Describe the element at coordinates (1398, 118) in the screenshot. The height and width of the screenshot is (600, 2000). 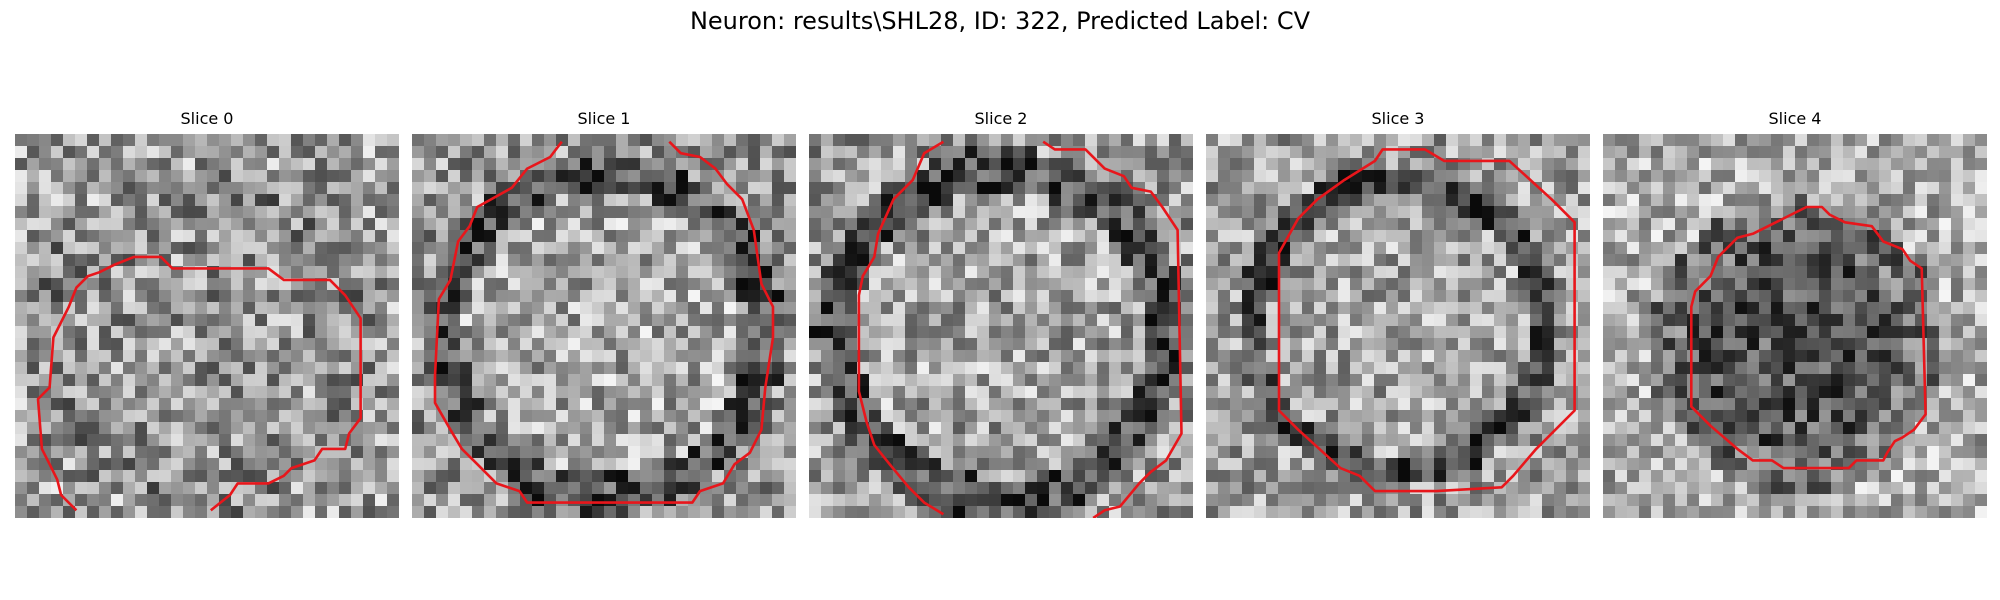
I see `slice-title: Slice 3` at that location.